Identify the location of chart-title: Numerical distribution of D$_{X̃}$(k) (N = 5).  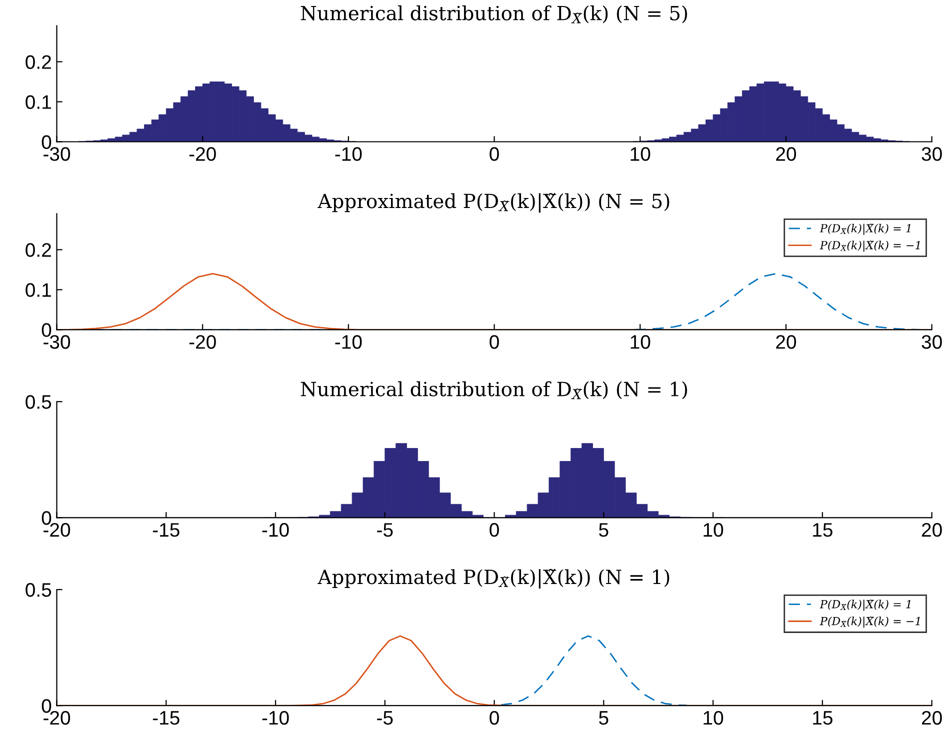
(494, 14).